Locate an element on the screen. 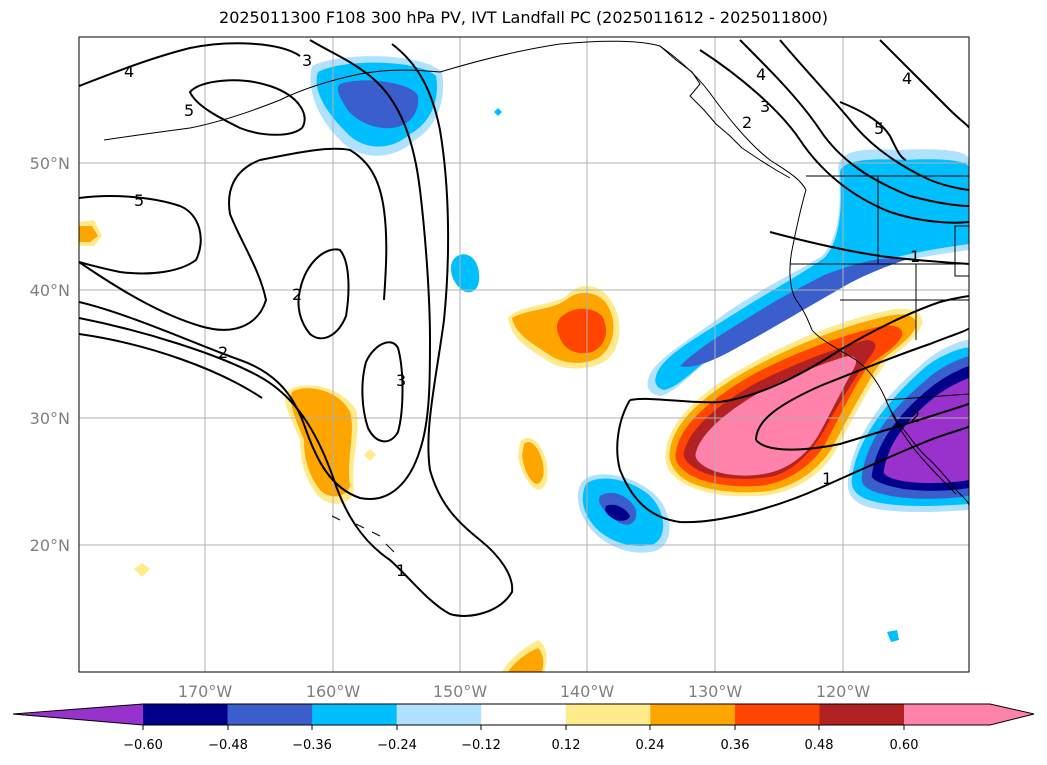 This screenshot has width=1047, height=765. lat-tick-label: 50°N is located at coordinates (50, 163).